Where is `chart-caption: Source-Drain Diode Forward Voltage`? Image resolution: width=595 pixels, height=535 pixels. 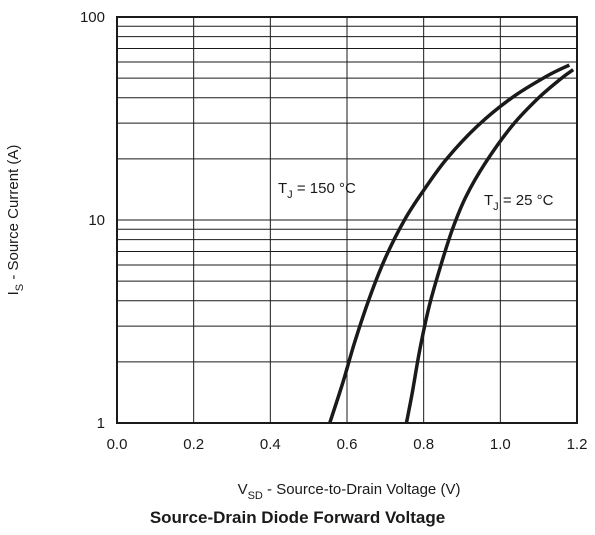
chart-caption: Source-Drain Diode Forward Voltage is located at coordinates (297, 517).